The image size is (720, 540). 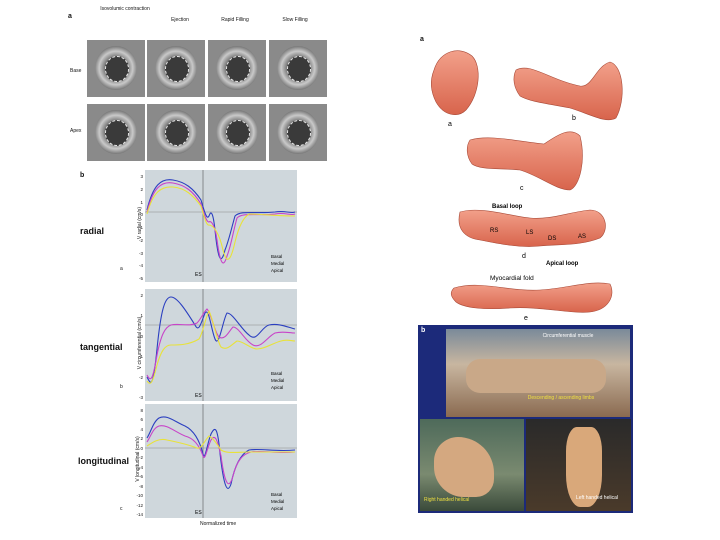 What do you see at coordinates (562, 264) in the screenshot?
I see `apical-loop-label: Apical loop` at bounding box center [562, 264].